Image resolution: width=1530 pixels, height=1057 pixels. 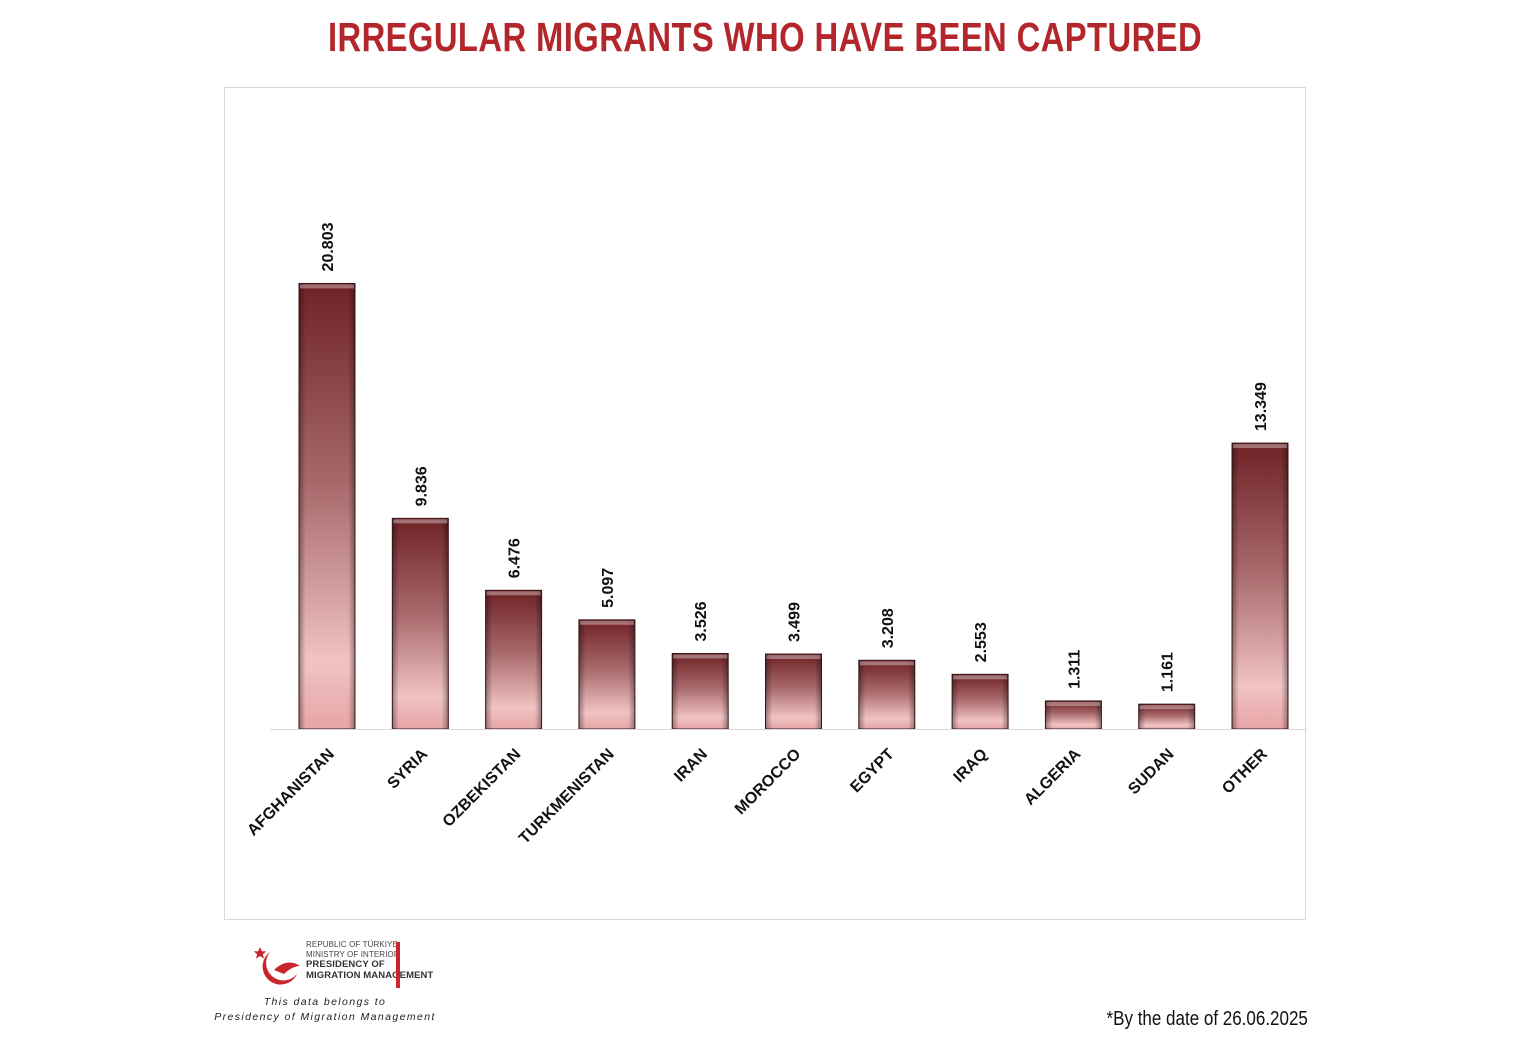 What do you see at coordinates (370, 975) in the screenshot?
I see `logo-line-4: MIGRATION MANAGEMENT` at bounding box center [370, 975].